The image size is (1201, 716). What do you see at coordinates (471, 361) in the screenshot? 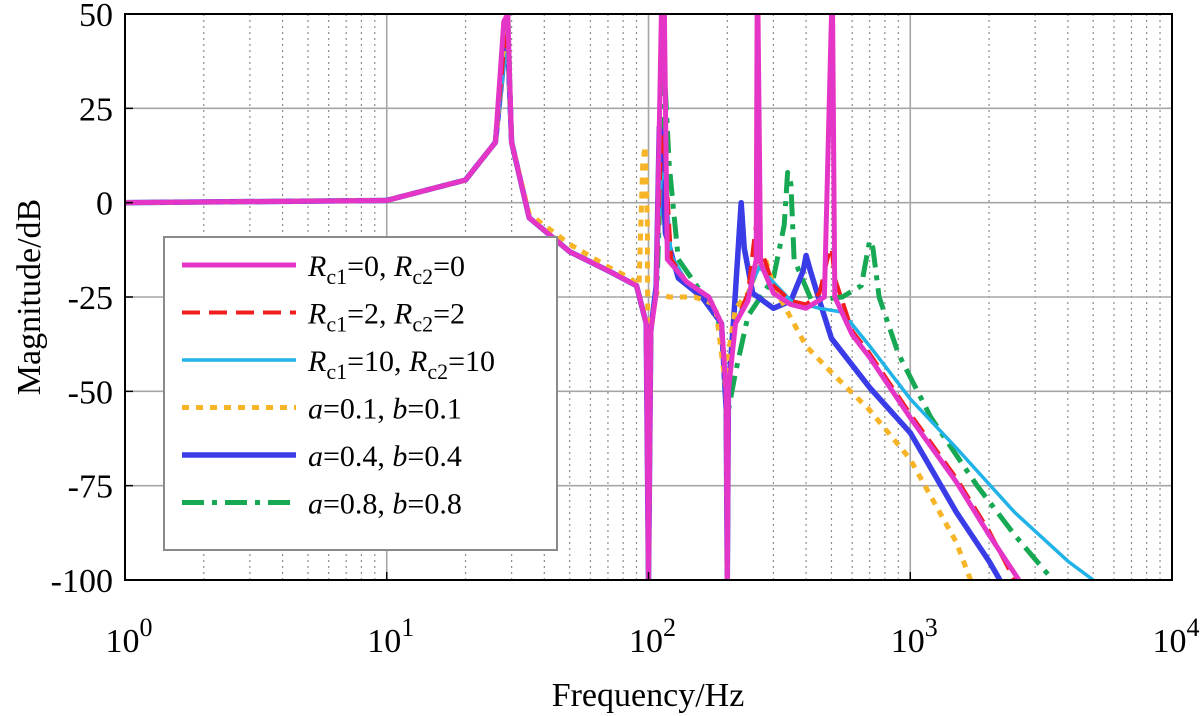
I see `legend-label-part: =10` at bounding box center [471, 361].